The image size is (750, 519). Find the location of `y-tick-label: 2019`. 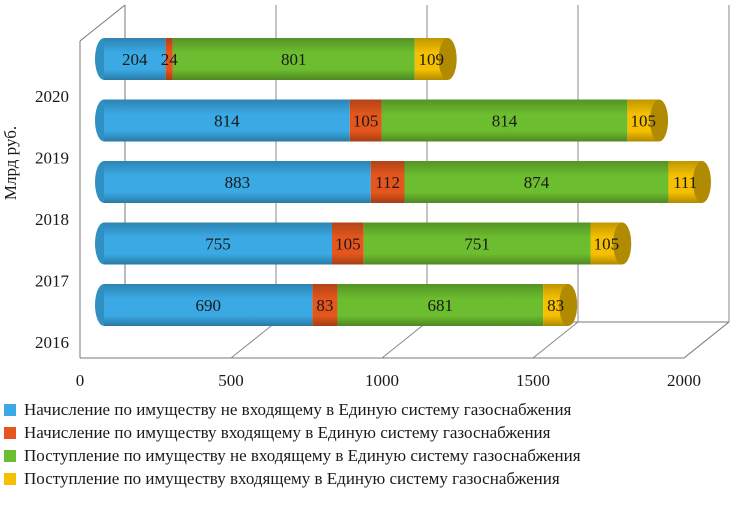

y-tick-label: 2019 is located at coordinates (52, 158).